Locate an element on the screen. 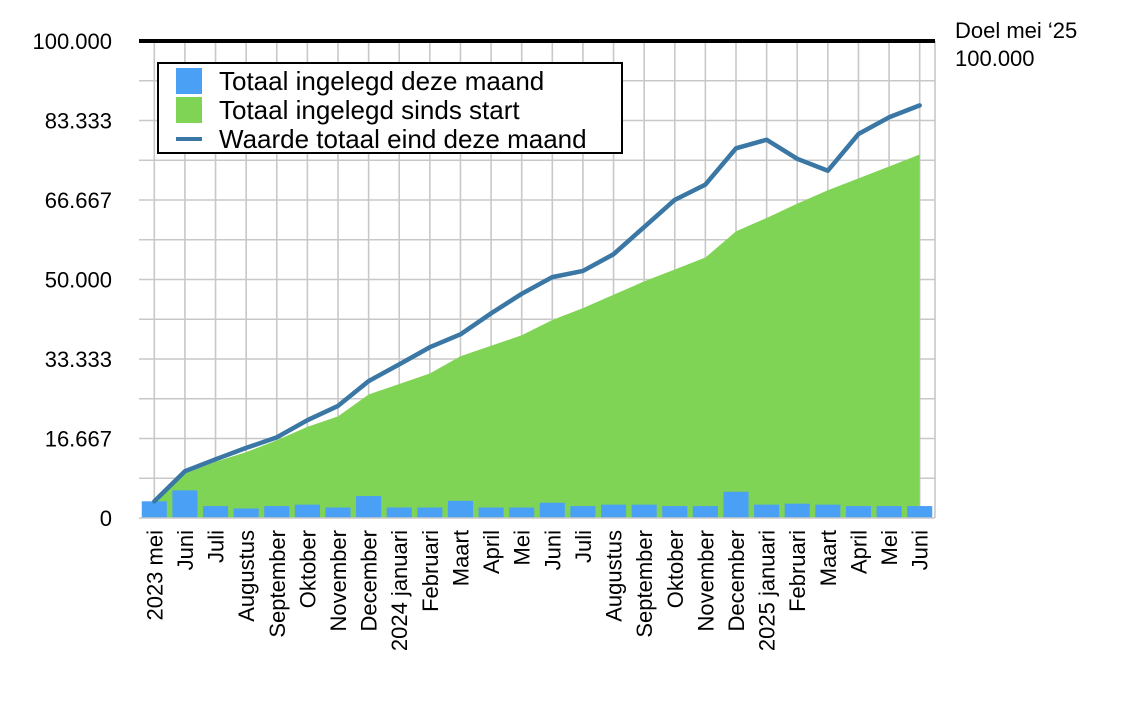 The width and height of the screenshot is (1122, 701). legend-swatch-monthly is located at coordinates (189, 81).